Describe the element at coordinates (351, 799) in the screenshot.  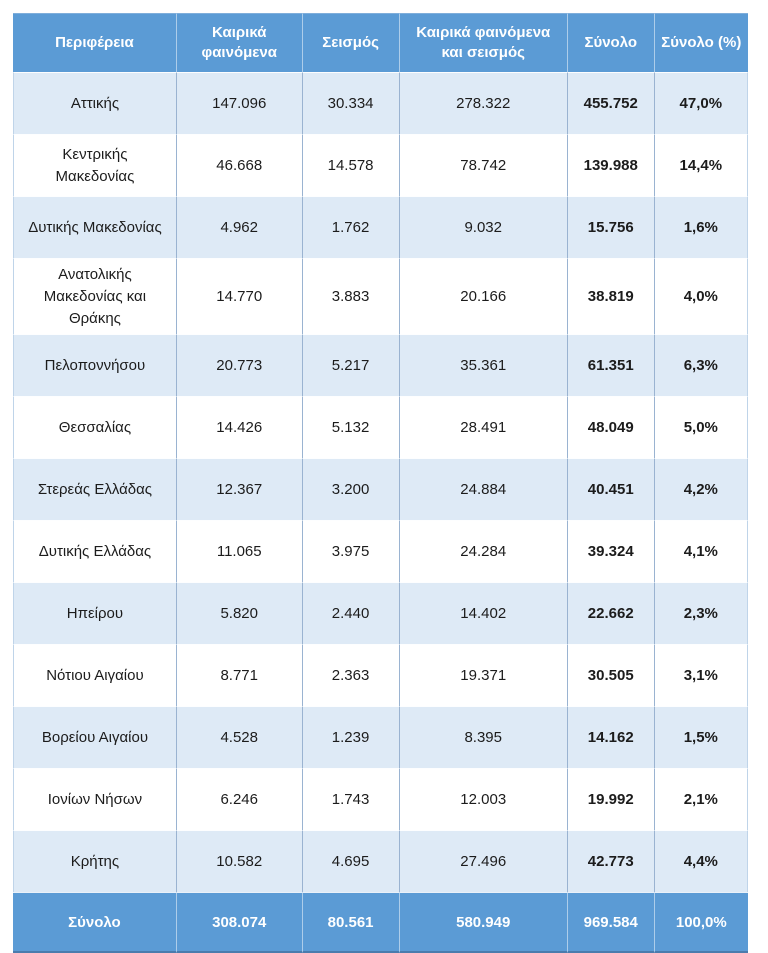
I see `earthquake-cell: 1.743` at that location.